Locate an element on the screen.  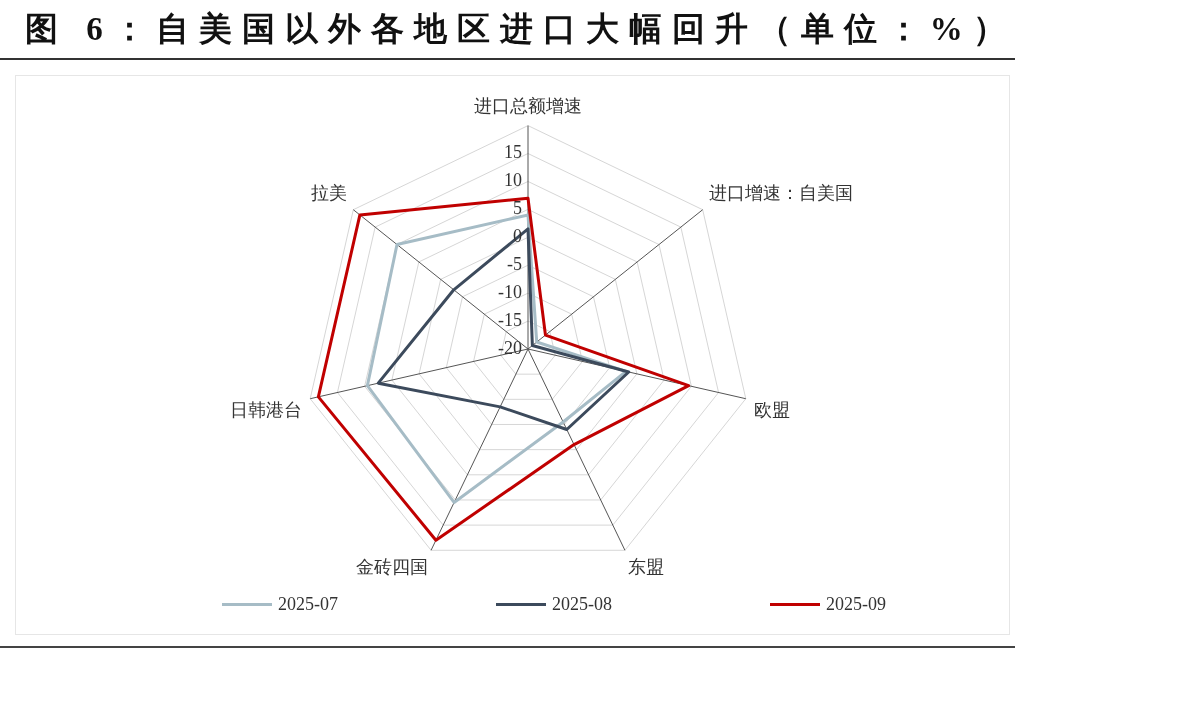
y-tick-label: 5 is located at coordinates (517, 208).